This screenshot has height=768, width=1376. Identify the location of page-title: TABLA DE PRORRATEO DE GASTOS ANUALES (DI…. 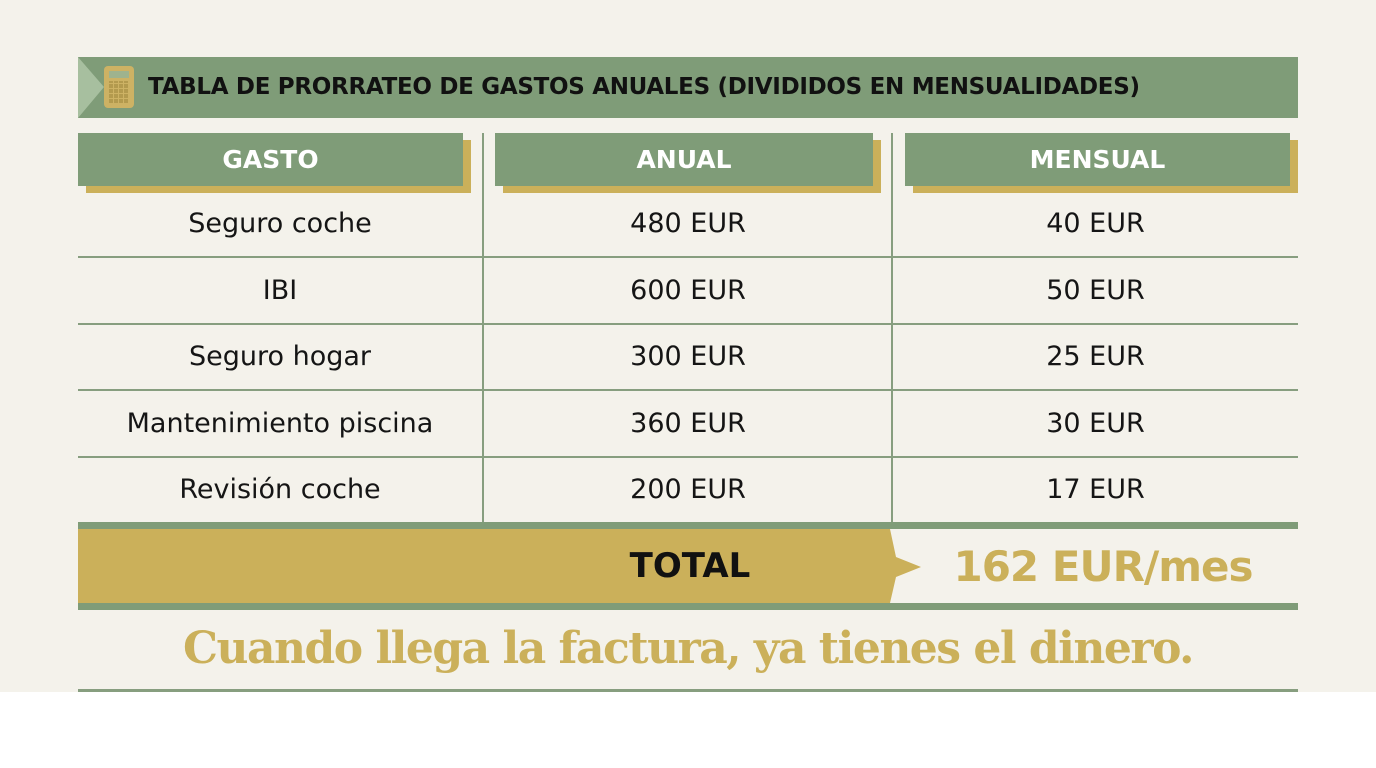
(644, 87).